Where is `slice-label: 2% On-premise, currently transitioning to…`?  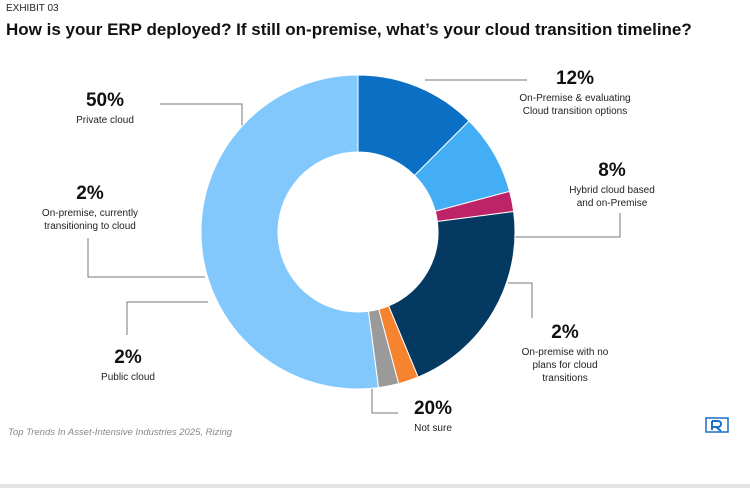
slice-label: 2% On-premise, currently transitioning to… is located at coordinates (90, 208).